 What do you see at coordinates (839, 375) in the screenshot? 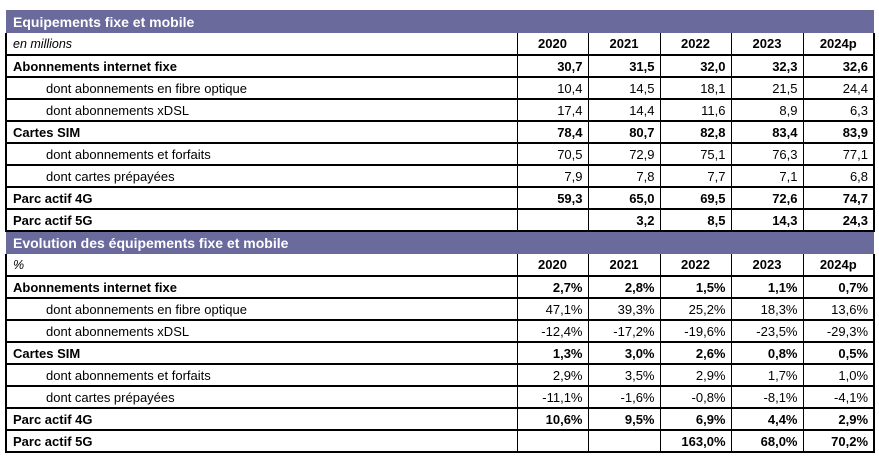
I see `value-cell: 1,0%` at bounding box center [839, 375].